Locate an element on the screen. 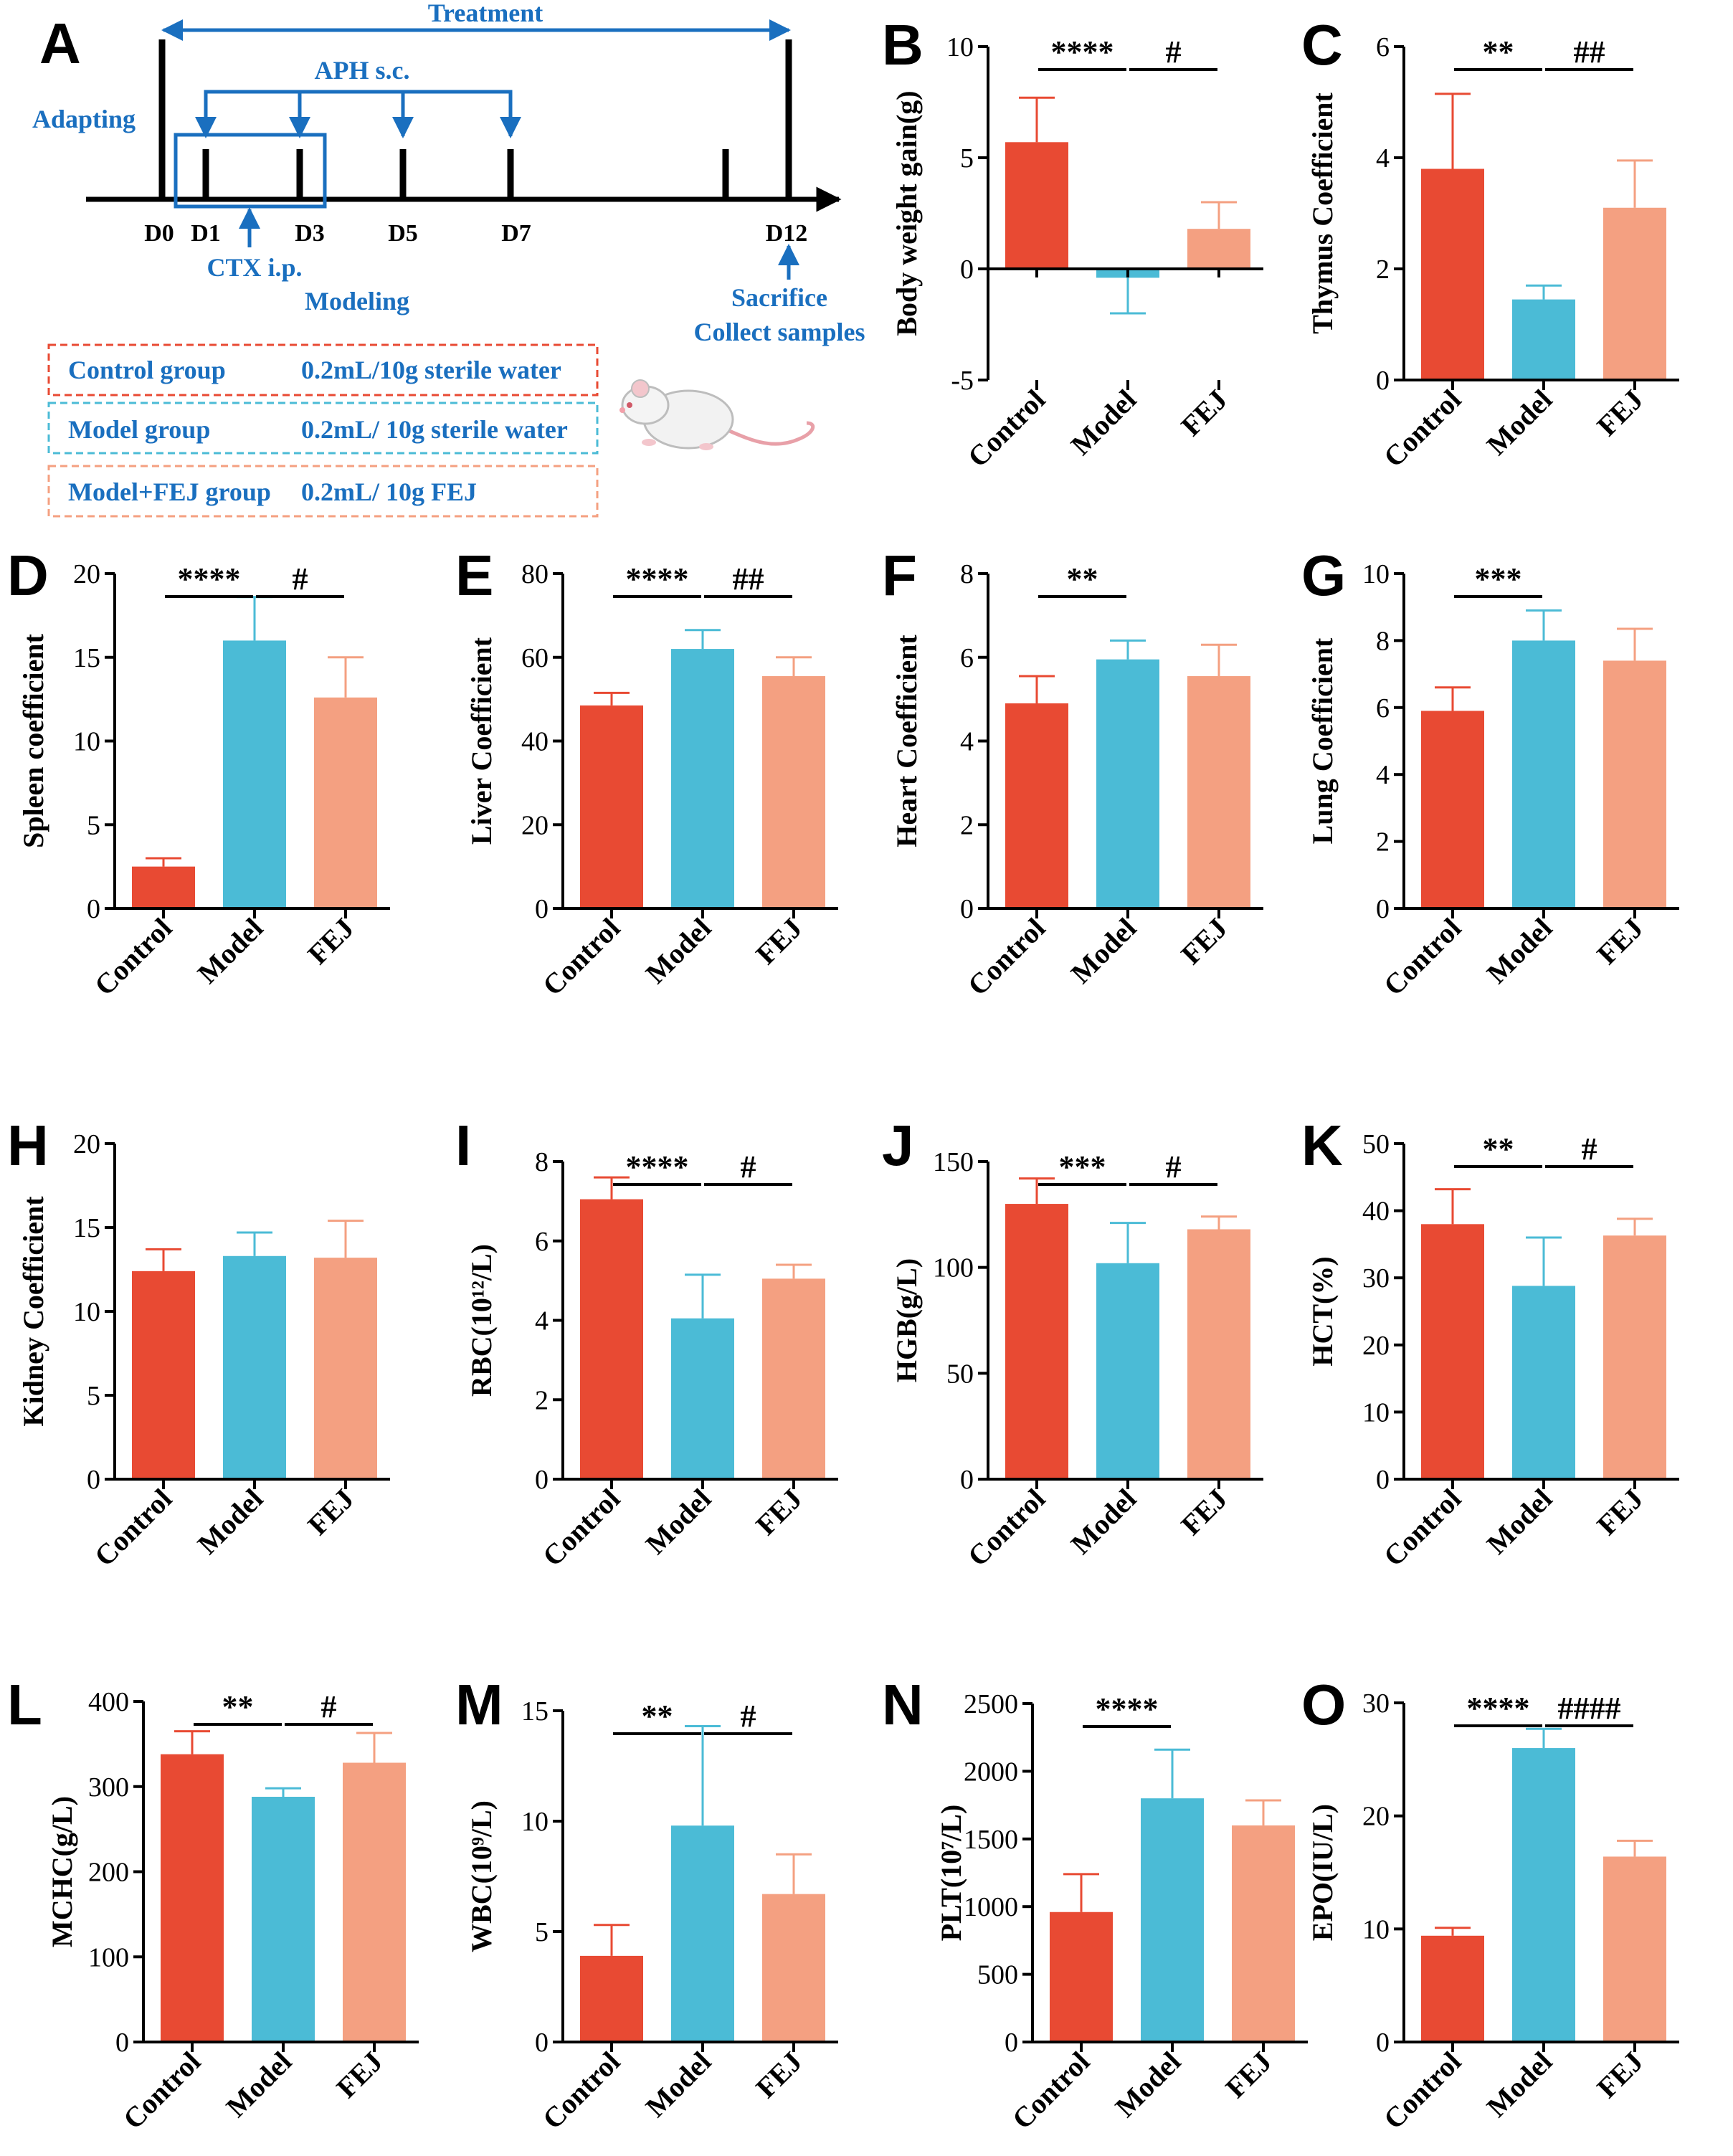 This screenshot has height=2156, width=1733. group-box-control is located at coordinates (323, 370).